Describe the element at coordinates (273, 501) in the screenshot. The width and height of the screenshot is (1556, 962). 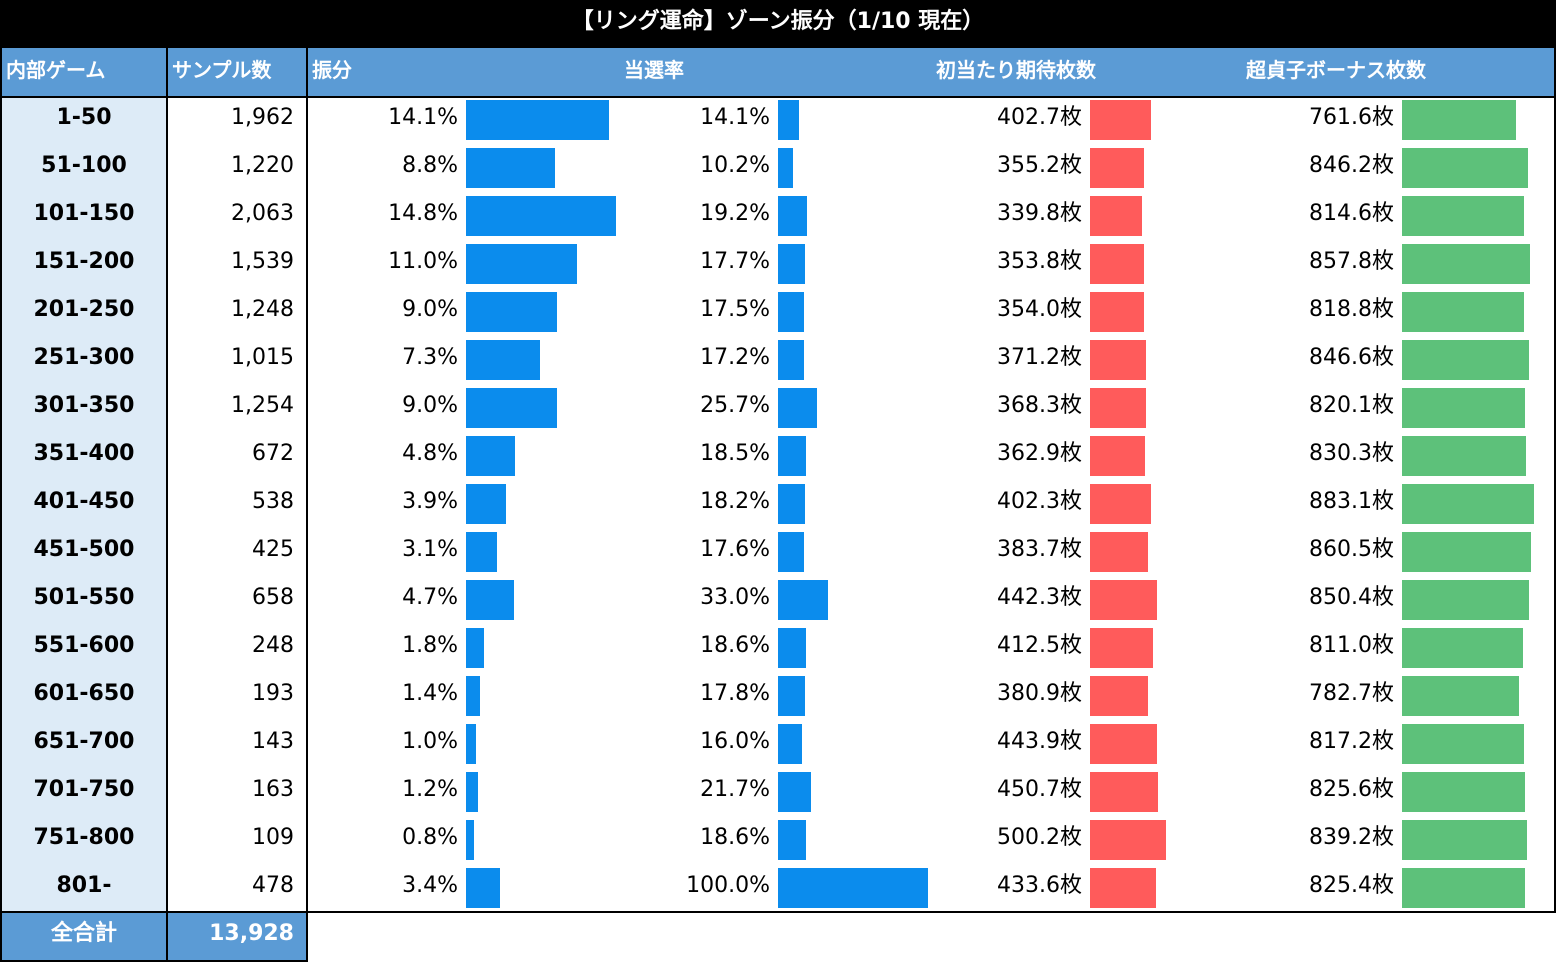
I see `sample-count: 538` at that location.